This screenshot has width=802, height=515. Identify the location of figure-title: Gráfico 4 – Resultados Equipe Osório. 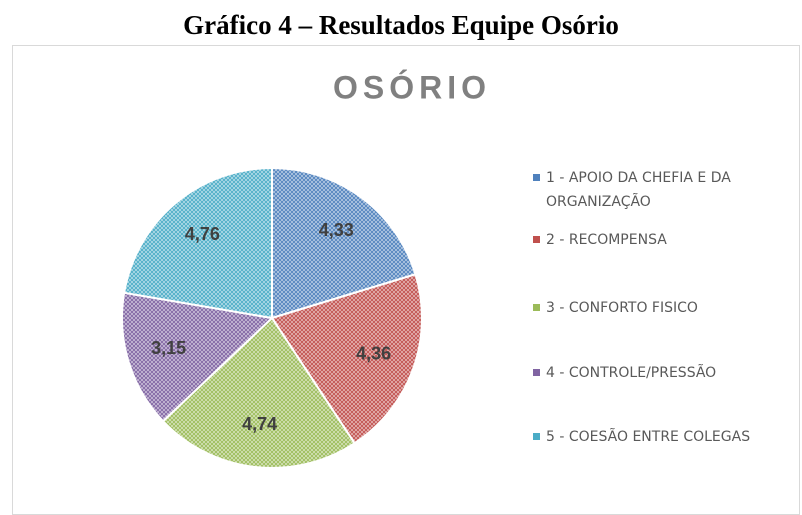
(401, 25).